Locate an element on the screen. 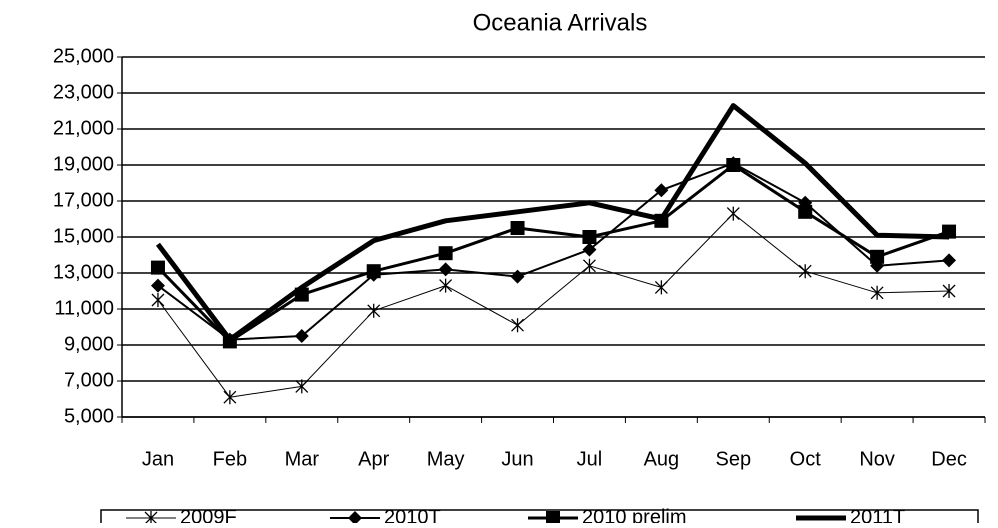  y-tick-label: 25,000 is located at coordinates (83, 56).